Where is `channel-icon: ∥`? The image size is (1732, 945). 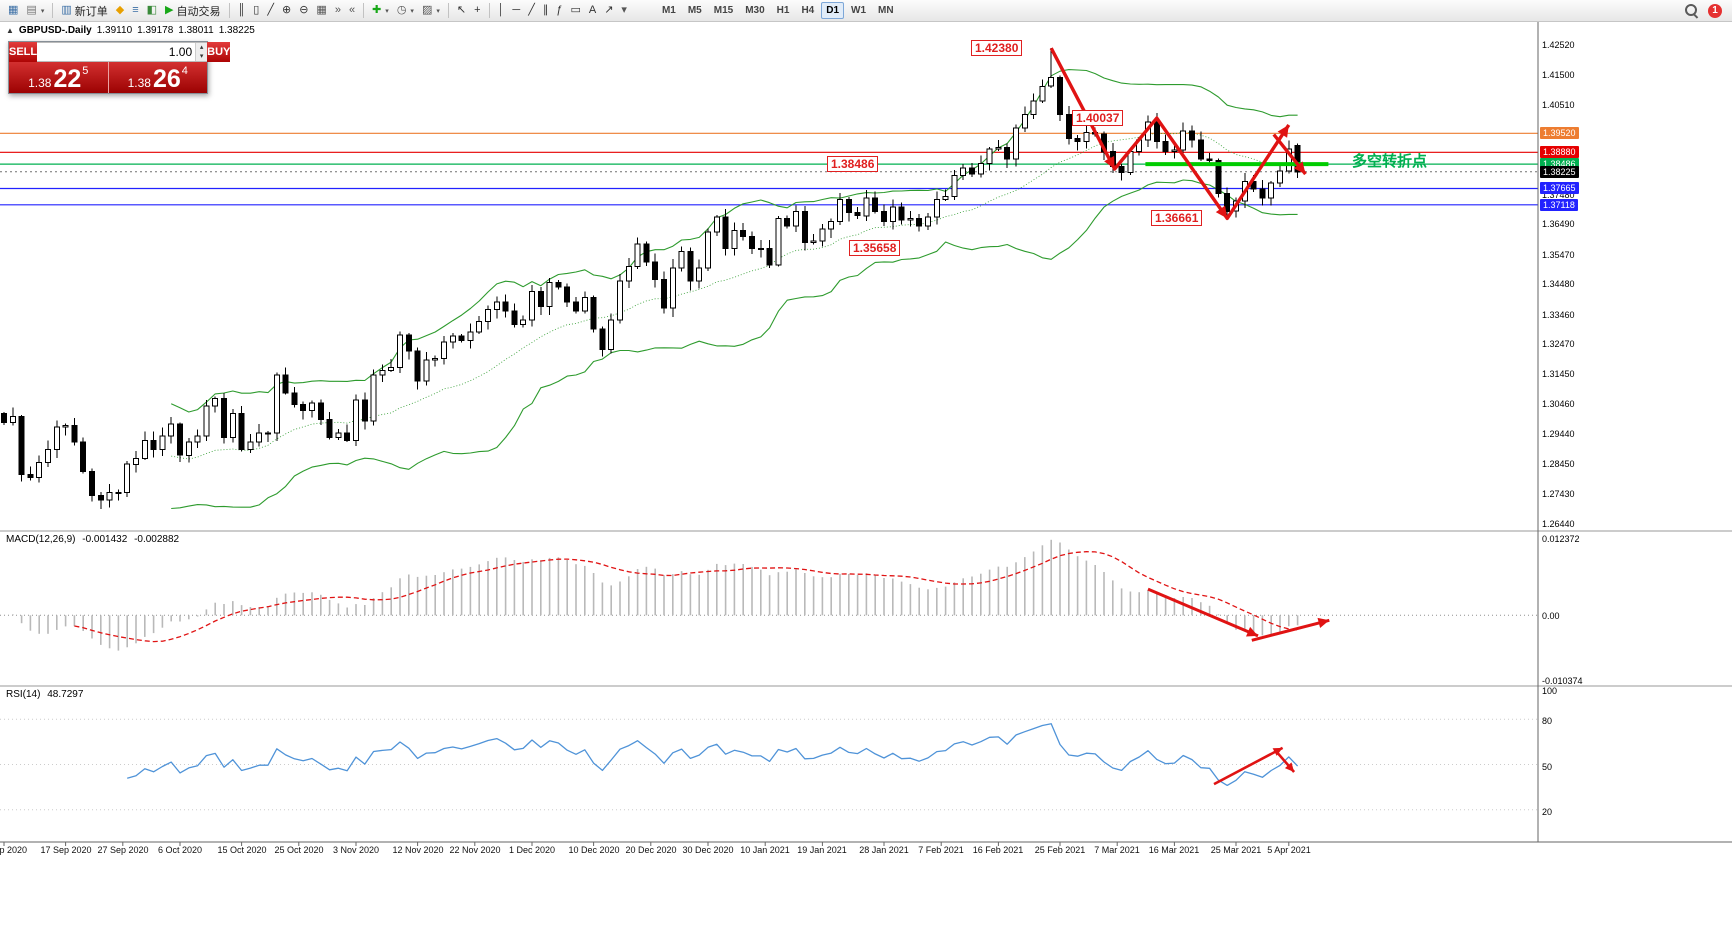
channel-icon: ∥ is located at coordinates (545, 10).